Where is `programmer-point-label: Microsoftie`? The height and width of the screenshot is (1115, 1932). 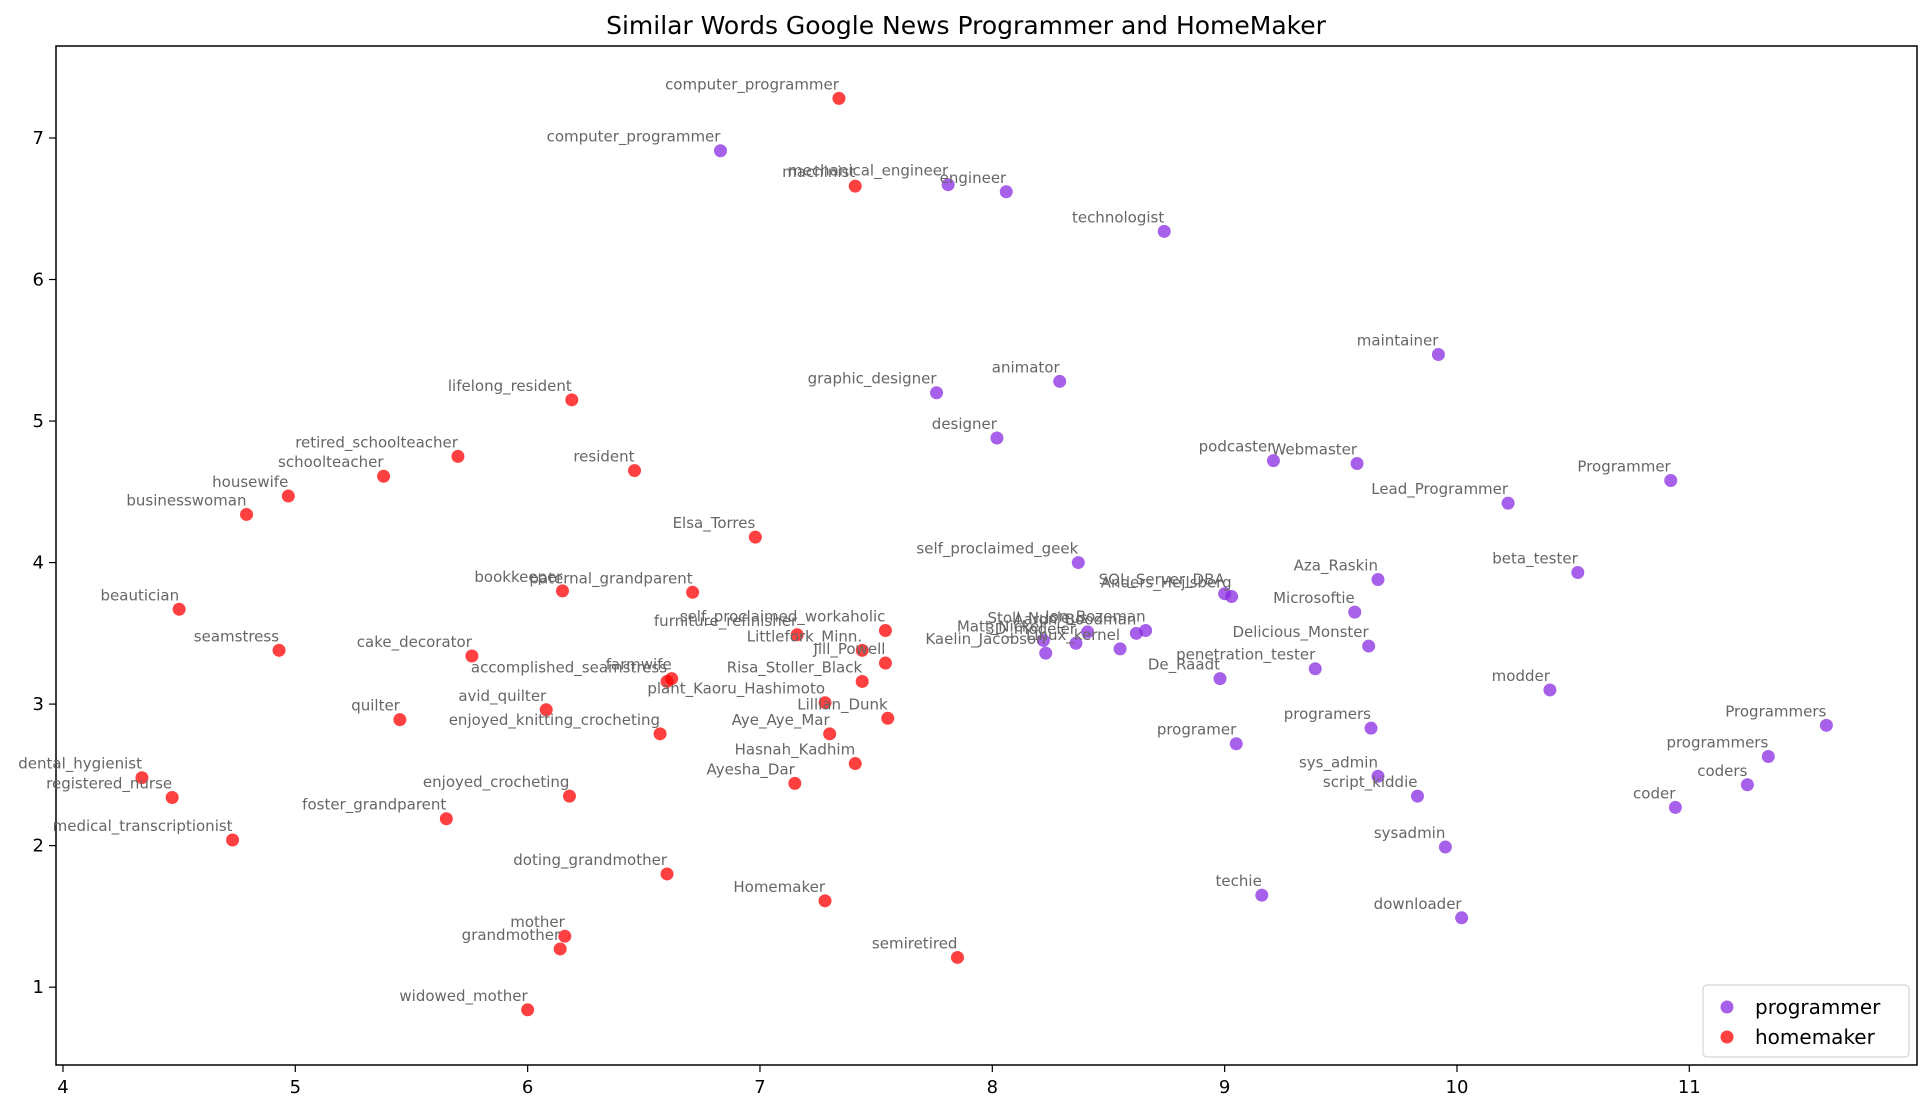
programmer-point-label: Microsoftie is located at coordinates (1314, 598).